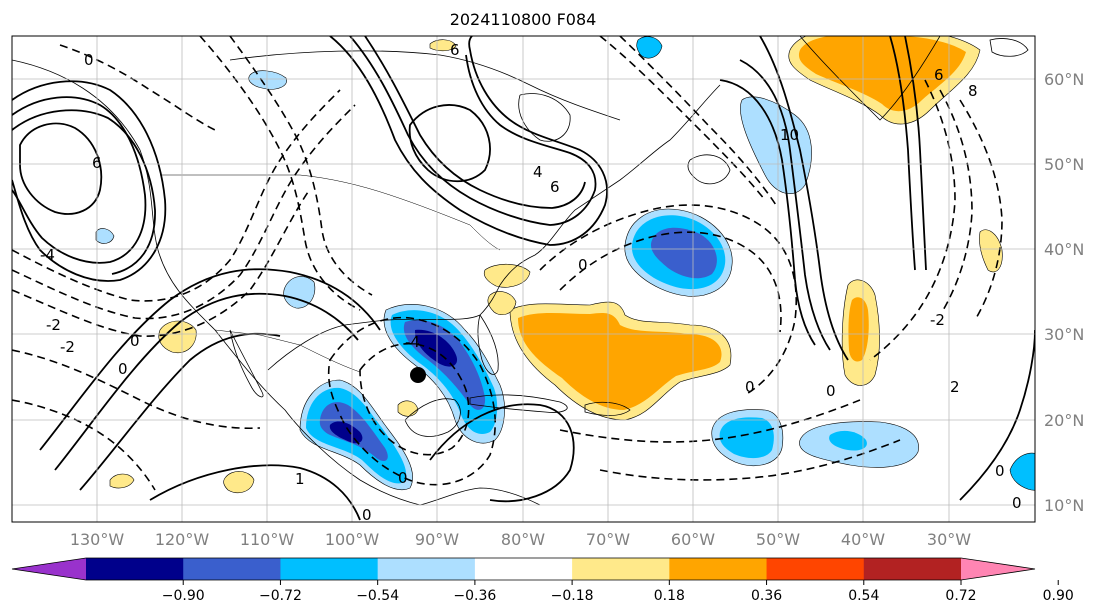 Image resolution: width=1105 pixels, height=615 pixels. Describe the element at coordinates (418, 375) in the screenshot. I see `location-marker-icon` at that location.